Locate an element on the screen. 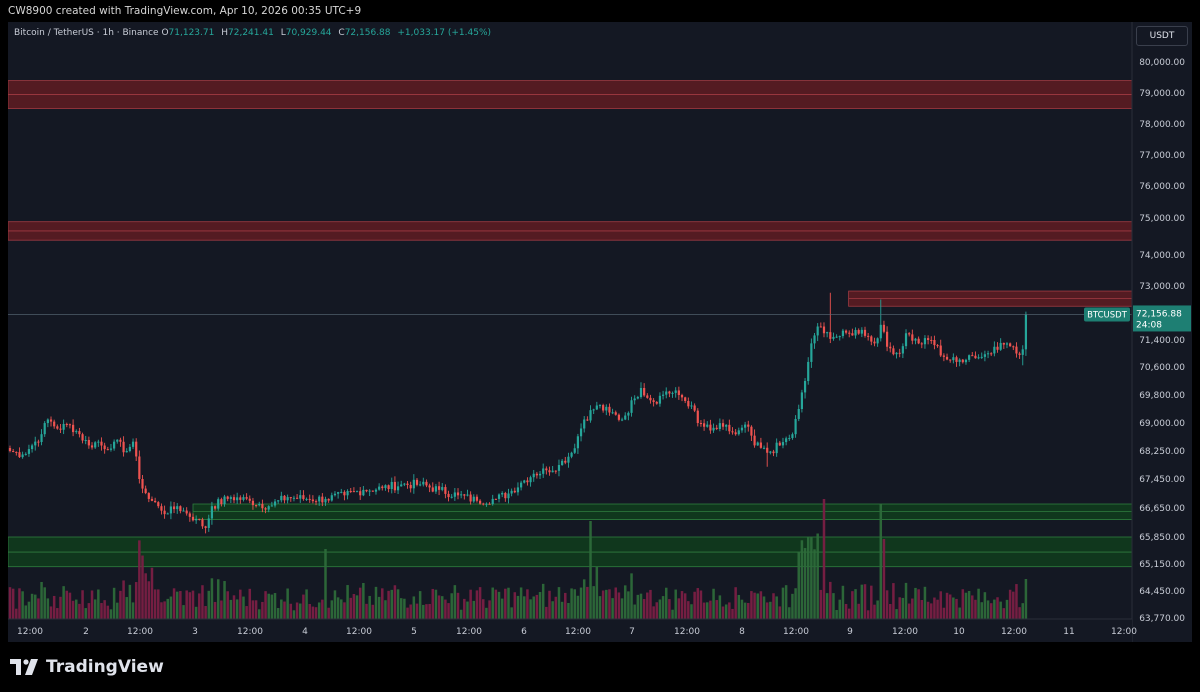 The height and width of the screenshot is (692, 1200). price-tick-label-11: 69,000.00 is located at coordinates (1162, 424).